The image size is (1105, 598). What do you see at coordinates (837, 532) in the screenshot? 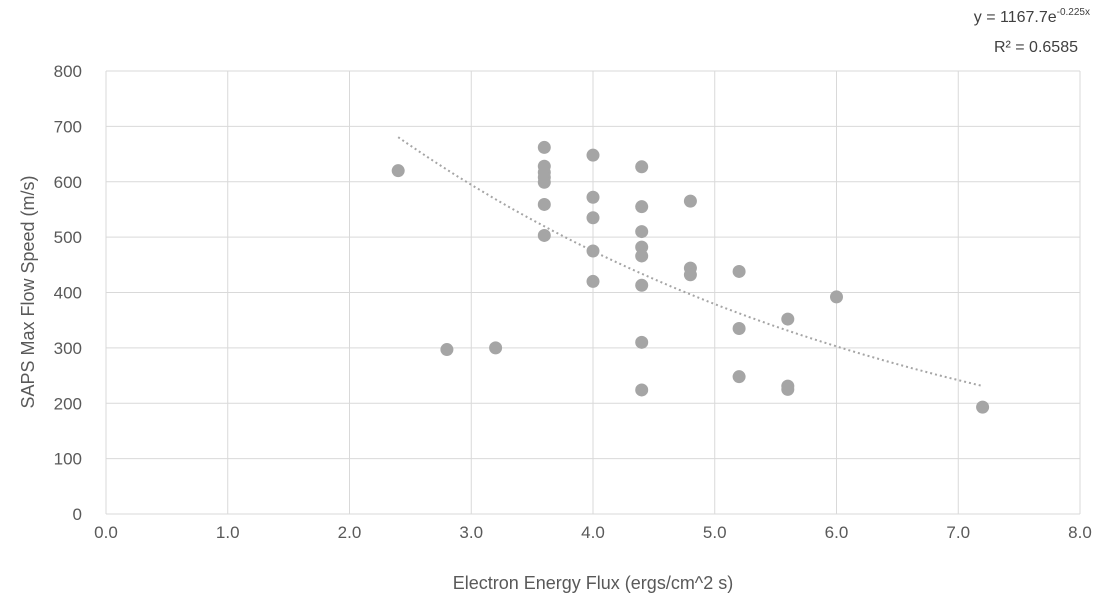
I see `x-tick-label: 6.0` at bounding box center [837, 532].